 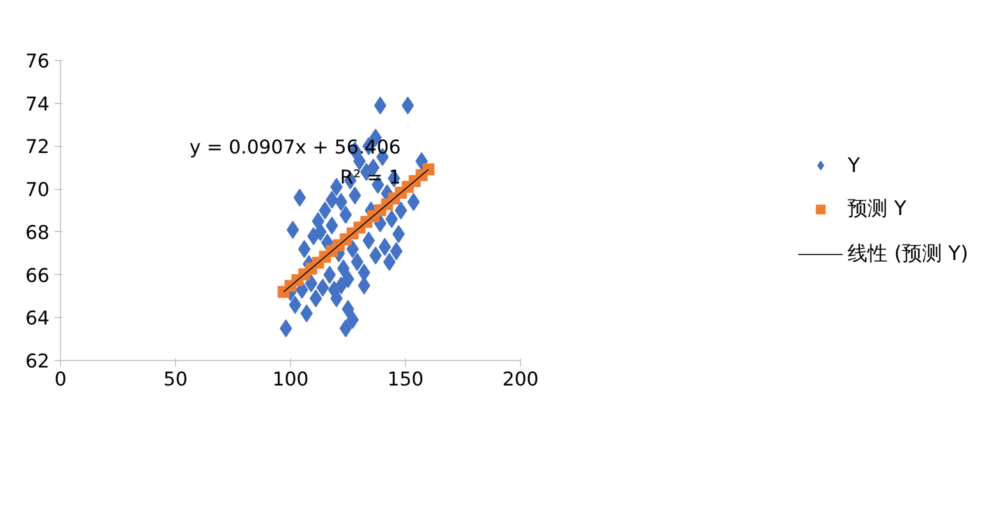 I want to click on x-tick-label: 50, so click(x=175, y=379).